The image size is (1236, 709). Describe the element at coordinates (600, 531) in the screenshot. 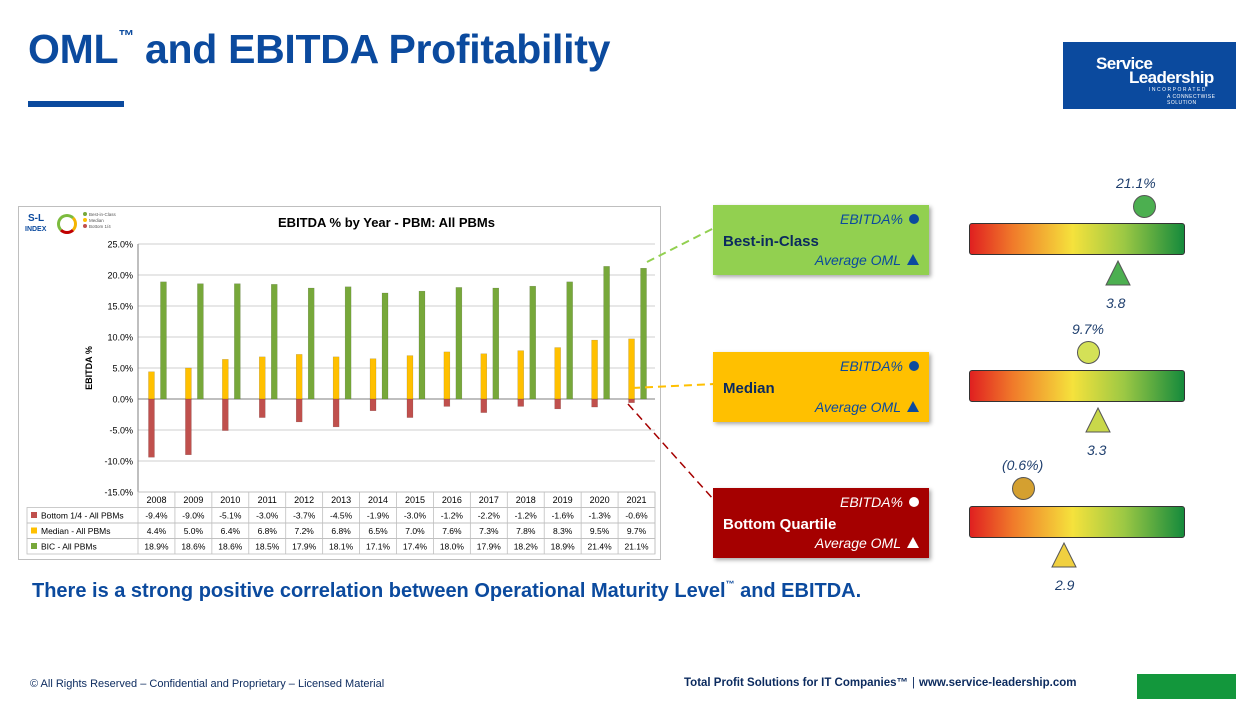

I see `data-label: 9.5%` at that location.